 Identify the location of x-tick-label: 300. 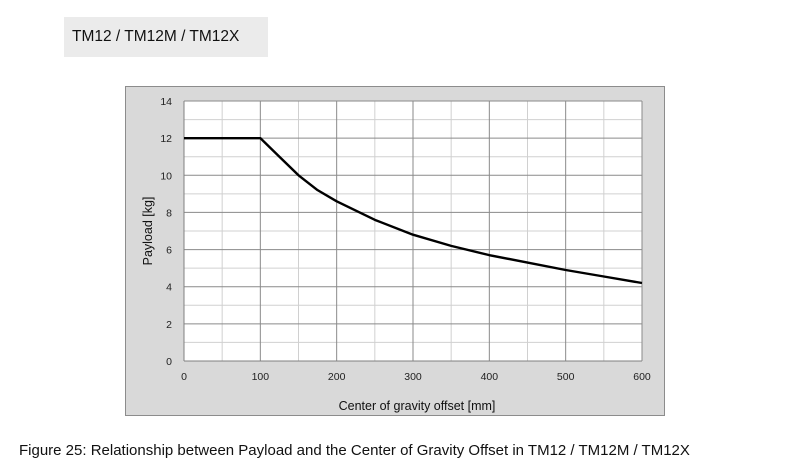
(413, 377).